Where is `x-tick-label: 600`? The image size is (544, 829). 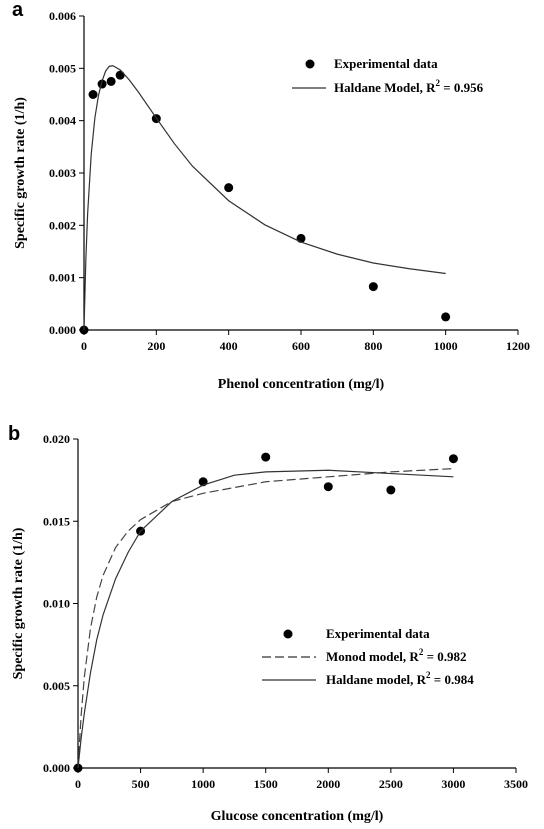
x-tick-label: 600 is located at coordinates (301, 346).